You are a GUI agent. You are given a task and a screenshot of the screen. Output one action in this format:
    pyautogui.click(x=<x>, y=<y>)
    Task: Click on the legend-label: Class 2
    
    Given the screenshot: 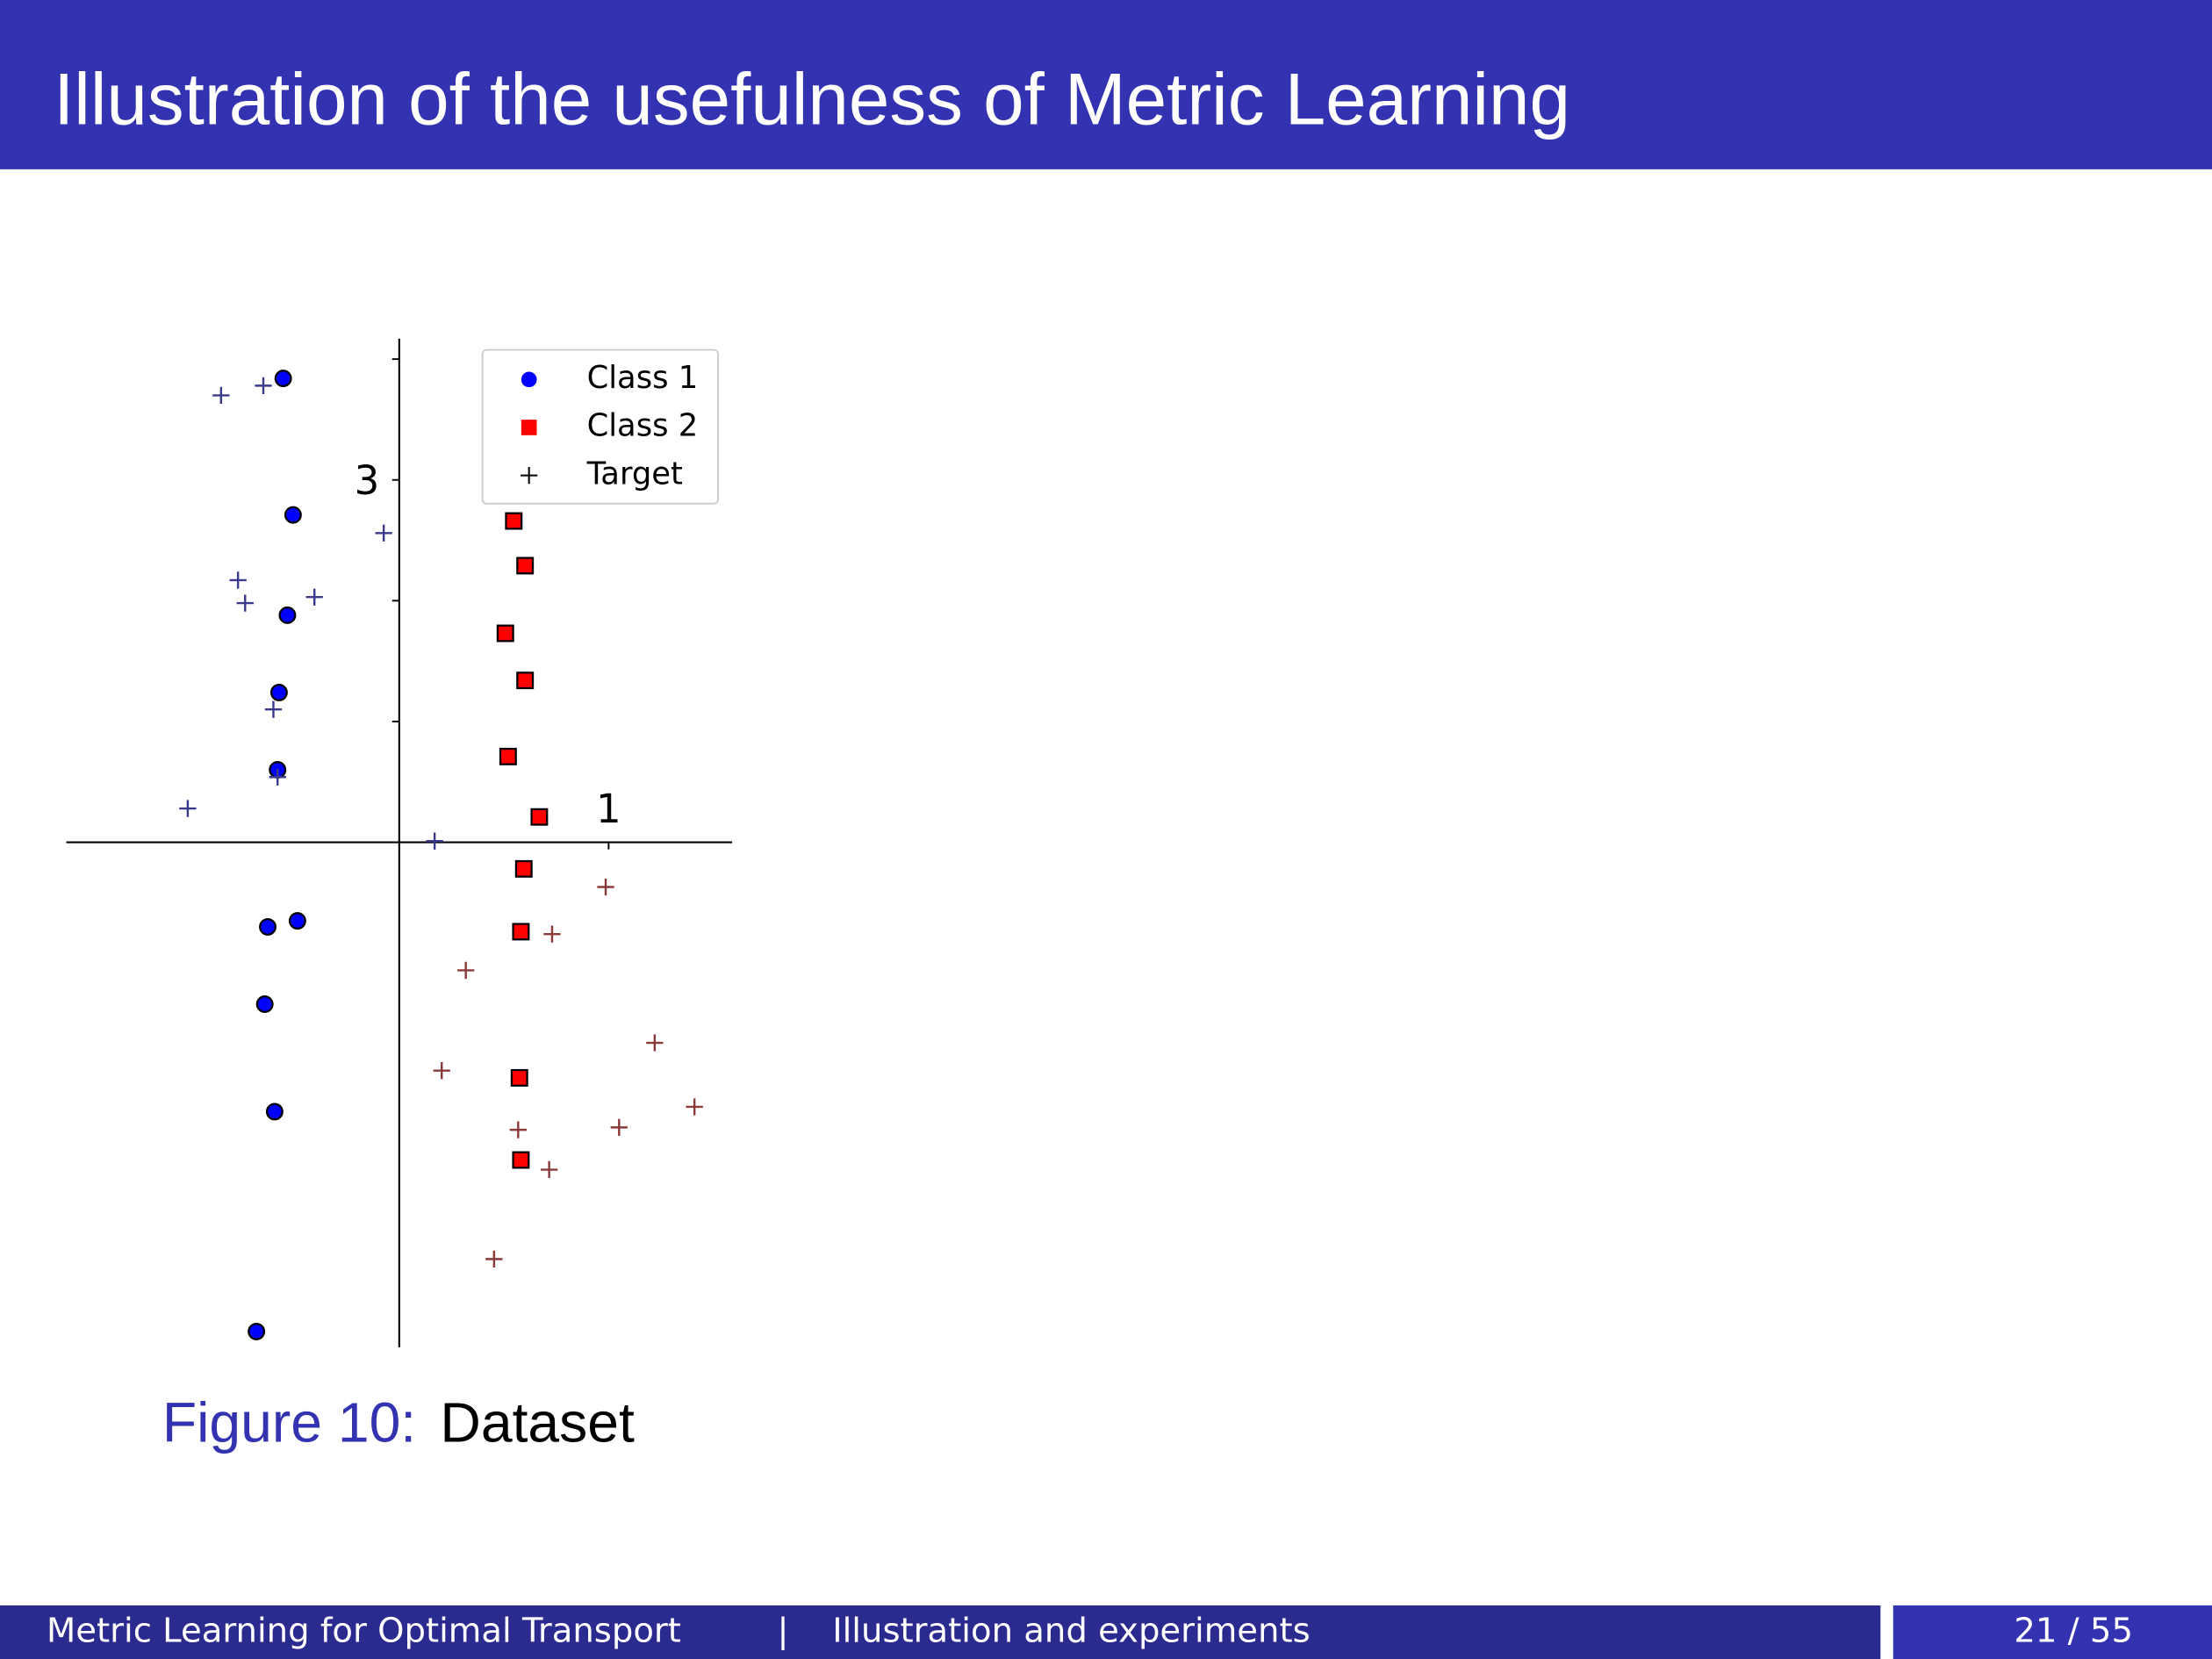 What is the action you would take?
    pyautogui.click(x=643, y=426)
    